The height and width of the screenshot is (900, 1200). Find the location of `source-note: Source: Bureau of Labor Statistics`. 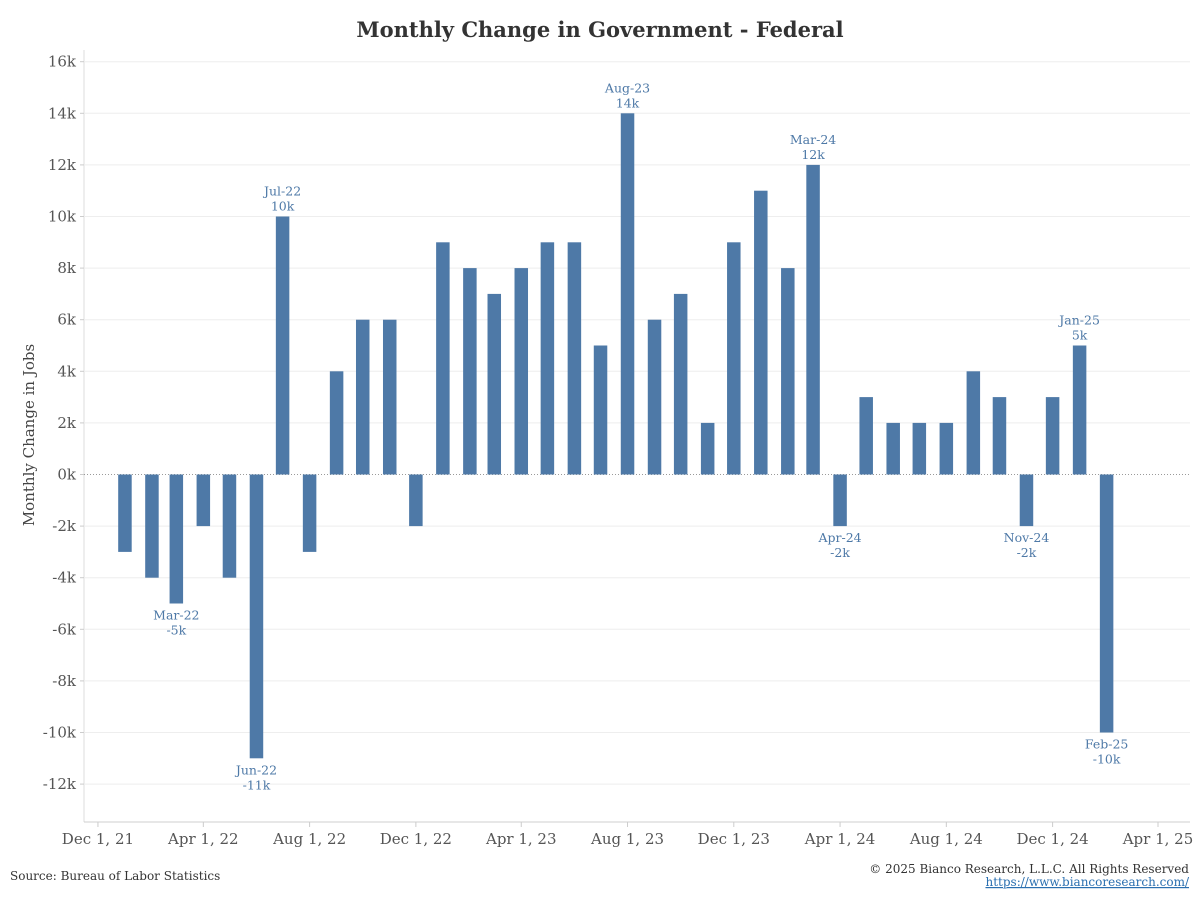

source-note: Source: Bureau of Labor Statistics is located at coordinates (115, 876).